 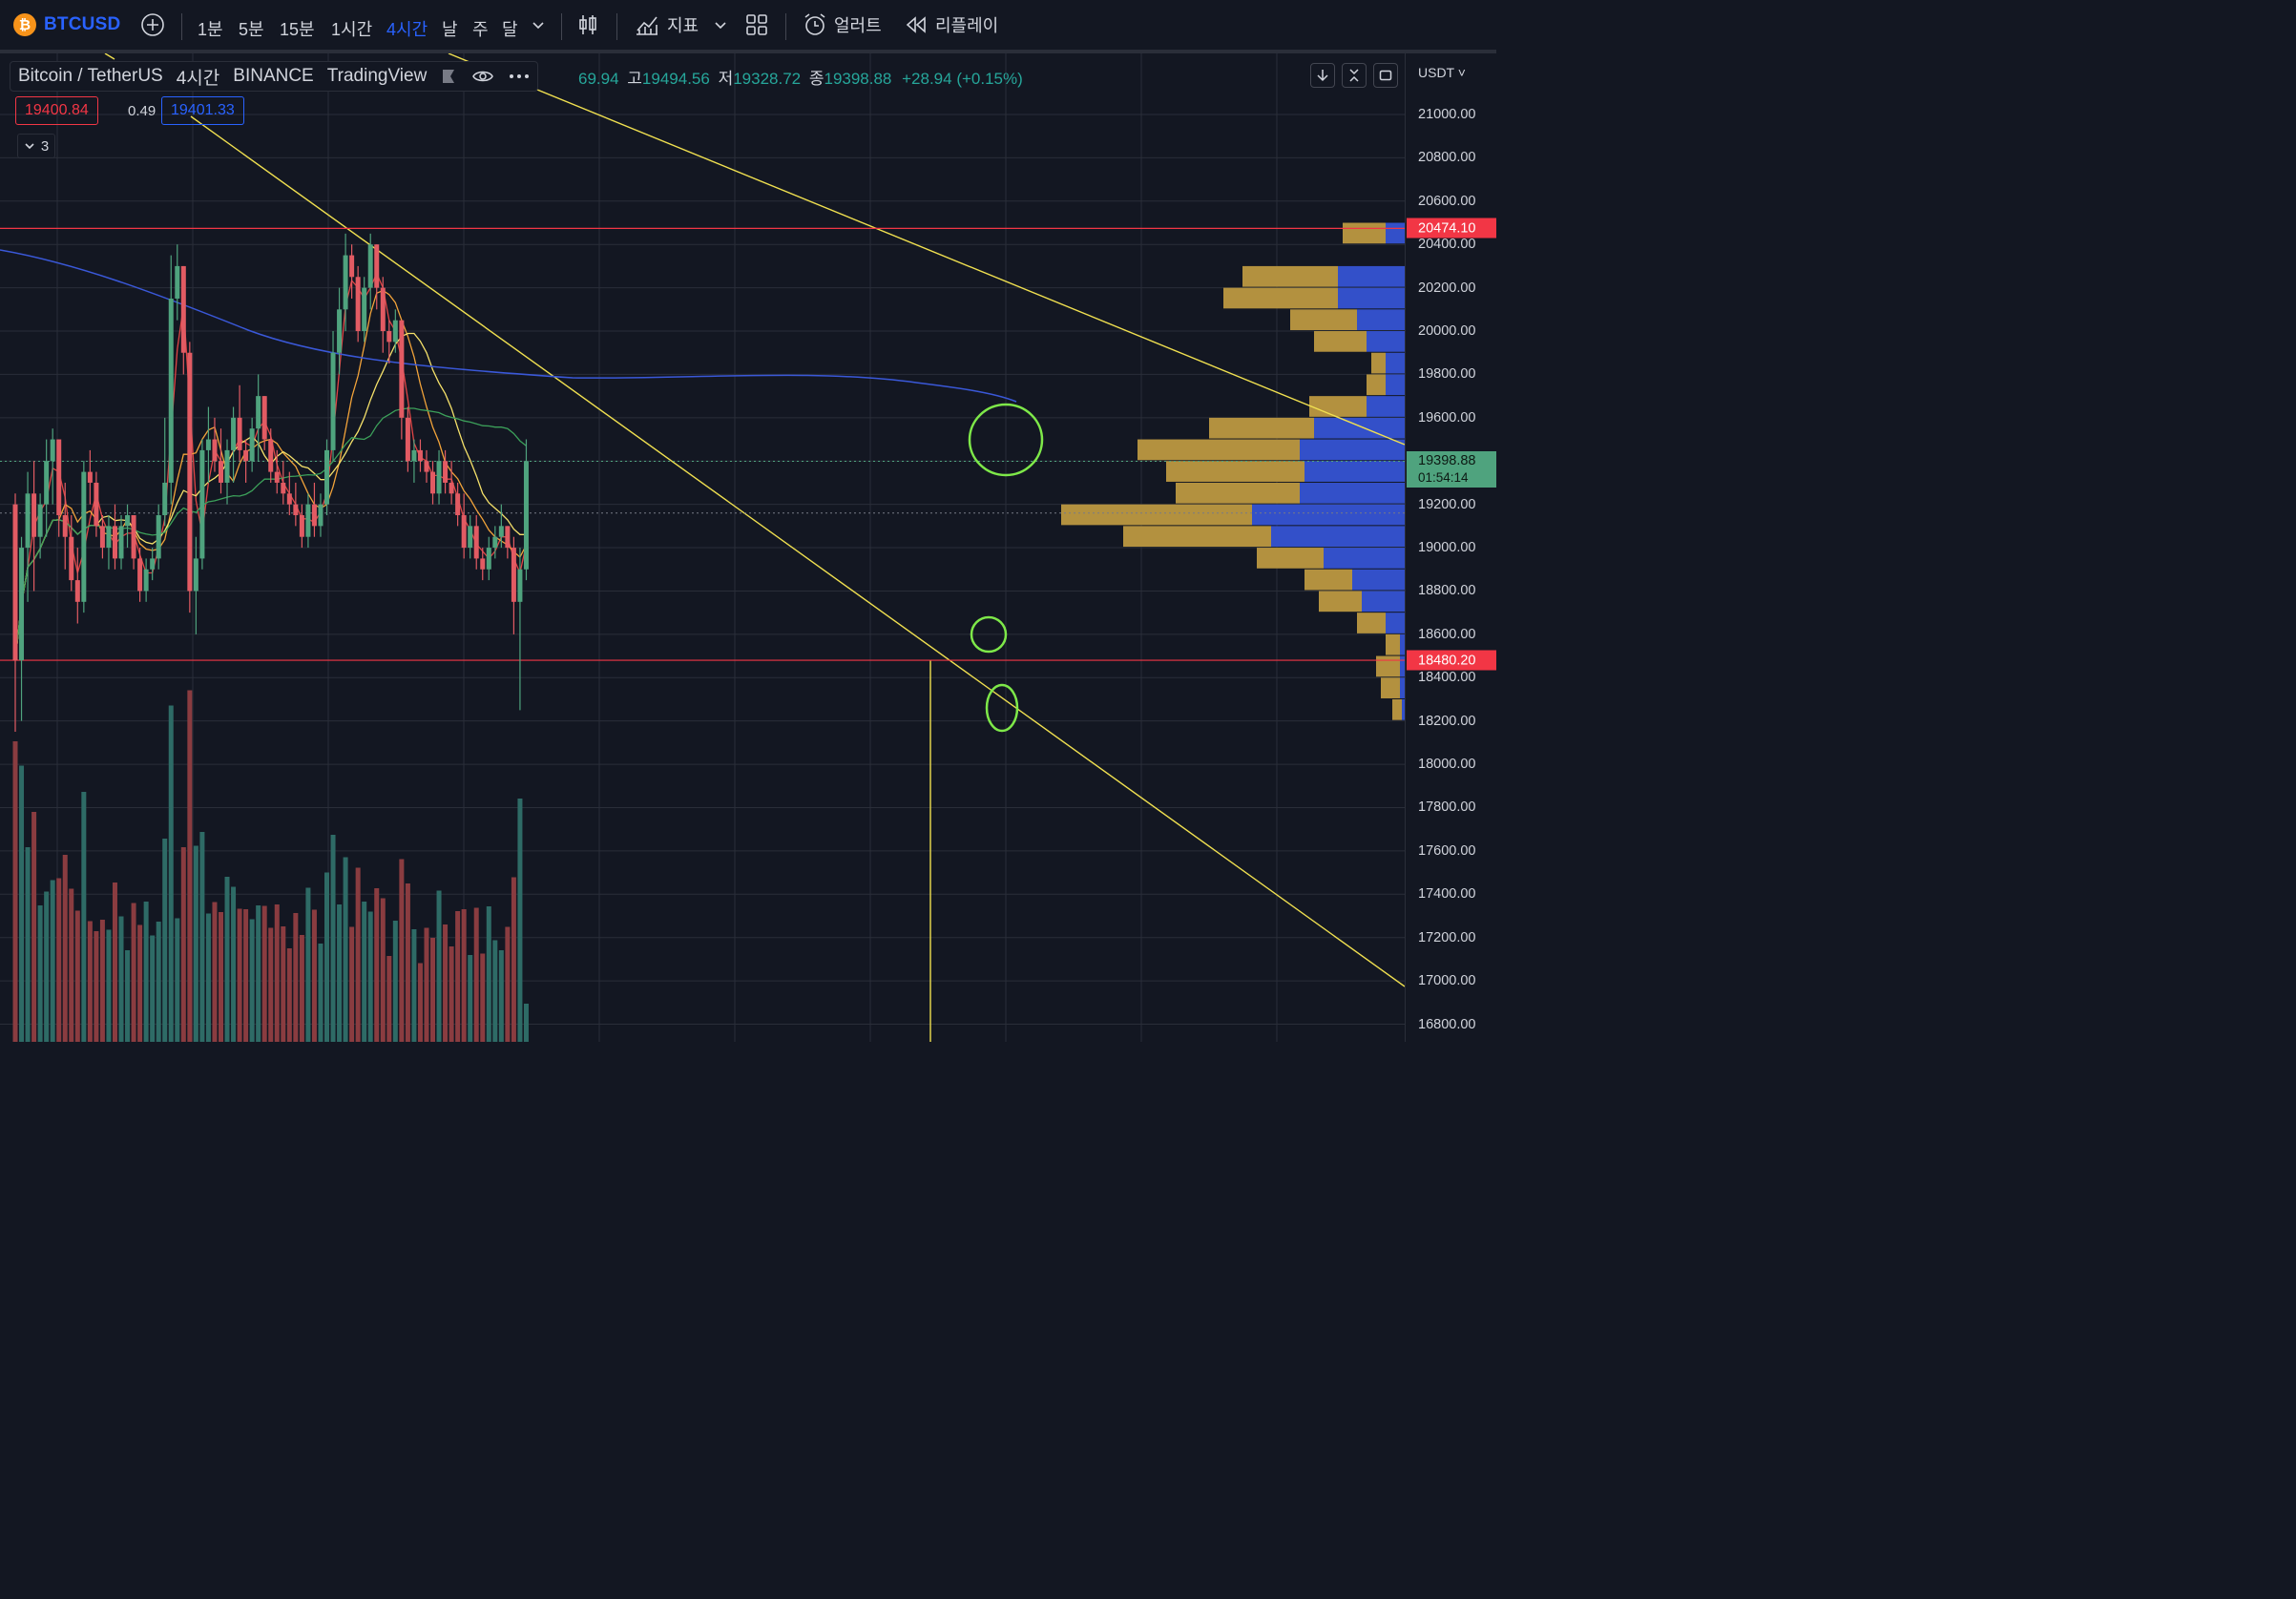 What do you see at coordinates (510, 29) in the screenshot?
I see `timeframe-month: 달` at bounding box center [510, 29].